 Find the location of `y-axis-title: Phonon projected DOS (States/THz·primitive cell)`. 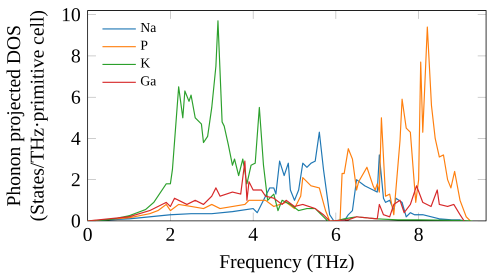

y-axis-title: Phonon projected DOS (States/THz·primitive cell) is located at coordinates (27, 116).